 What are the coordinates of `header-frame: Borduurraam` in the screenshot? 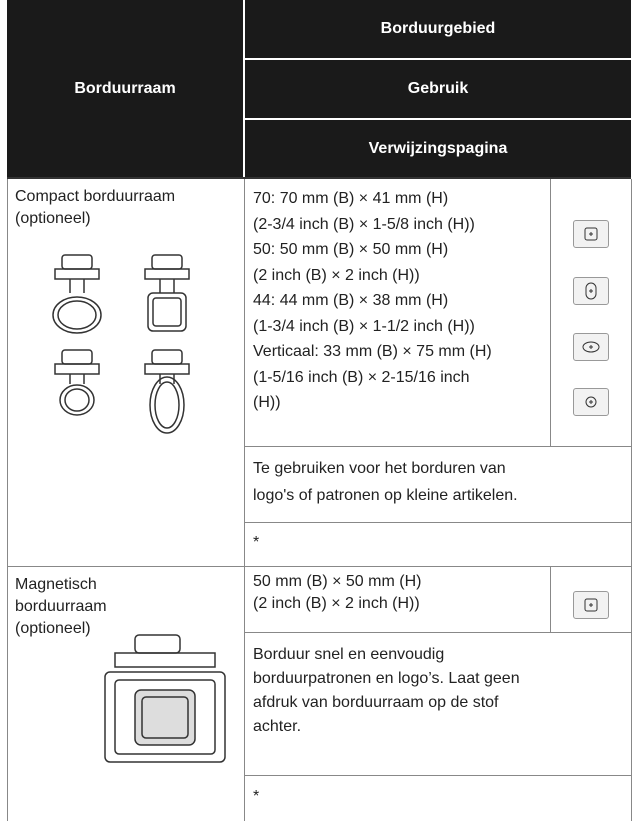 It's located at (125, 88).